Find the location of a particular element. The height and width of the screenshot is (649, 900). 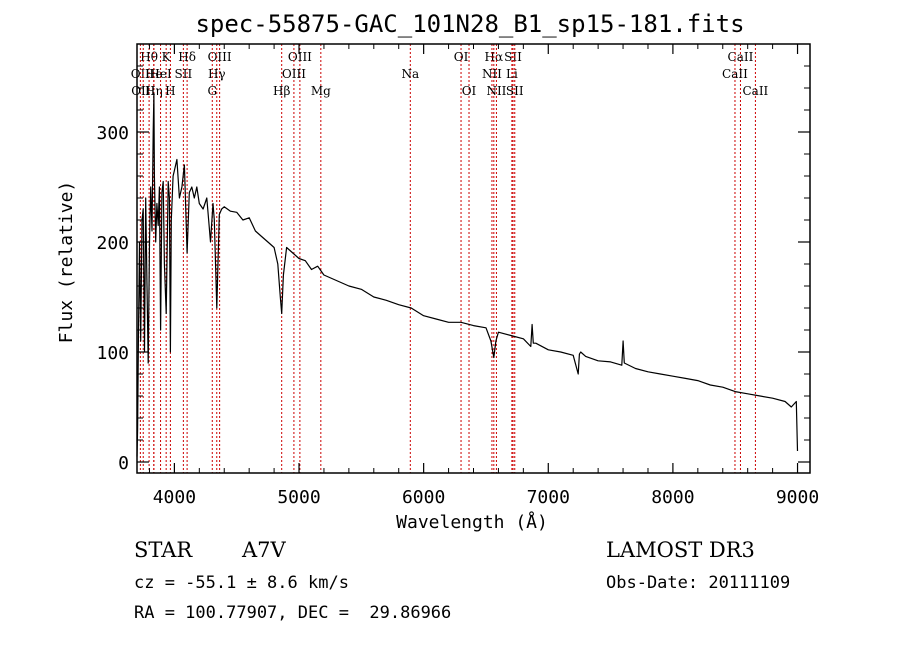

line-marker-label: Hη is located at coordinates (154, 91).